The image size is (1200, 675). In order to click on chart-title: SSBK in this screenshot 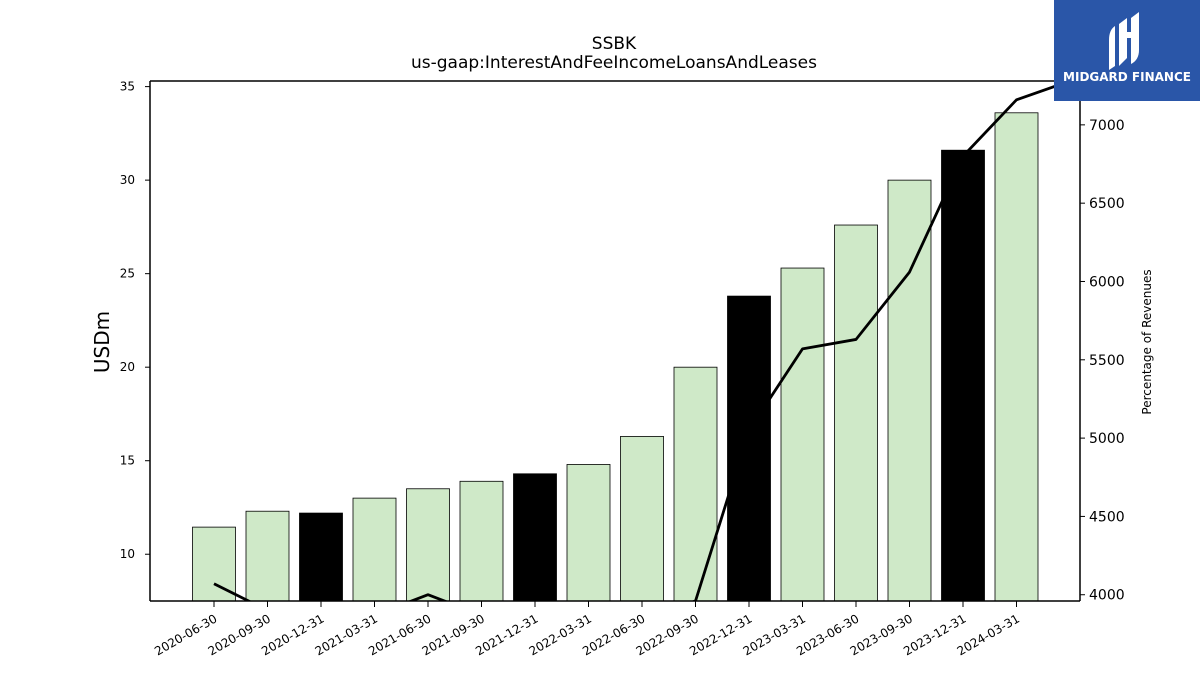, I will do `click(614, 44)`.